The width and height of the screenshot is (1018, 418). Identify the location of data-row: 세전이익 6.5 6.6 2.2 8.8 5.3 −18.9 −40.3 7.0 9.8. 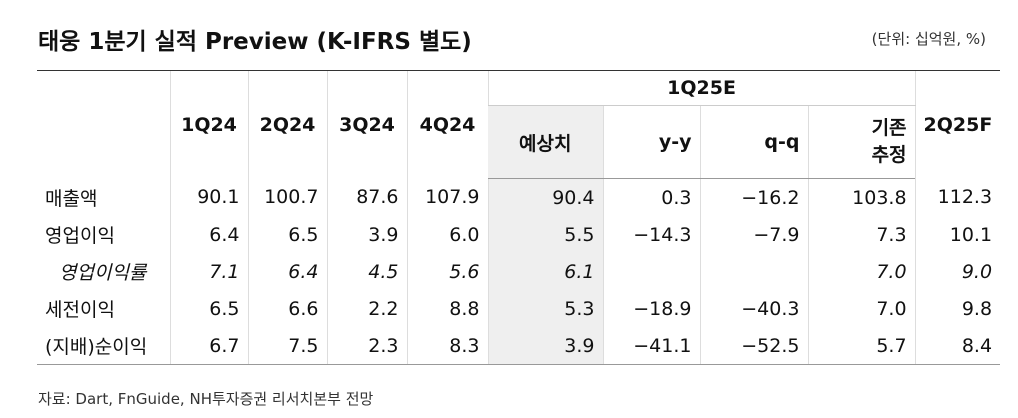
(519, 308).